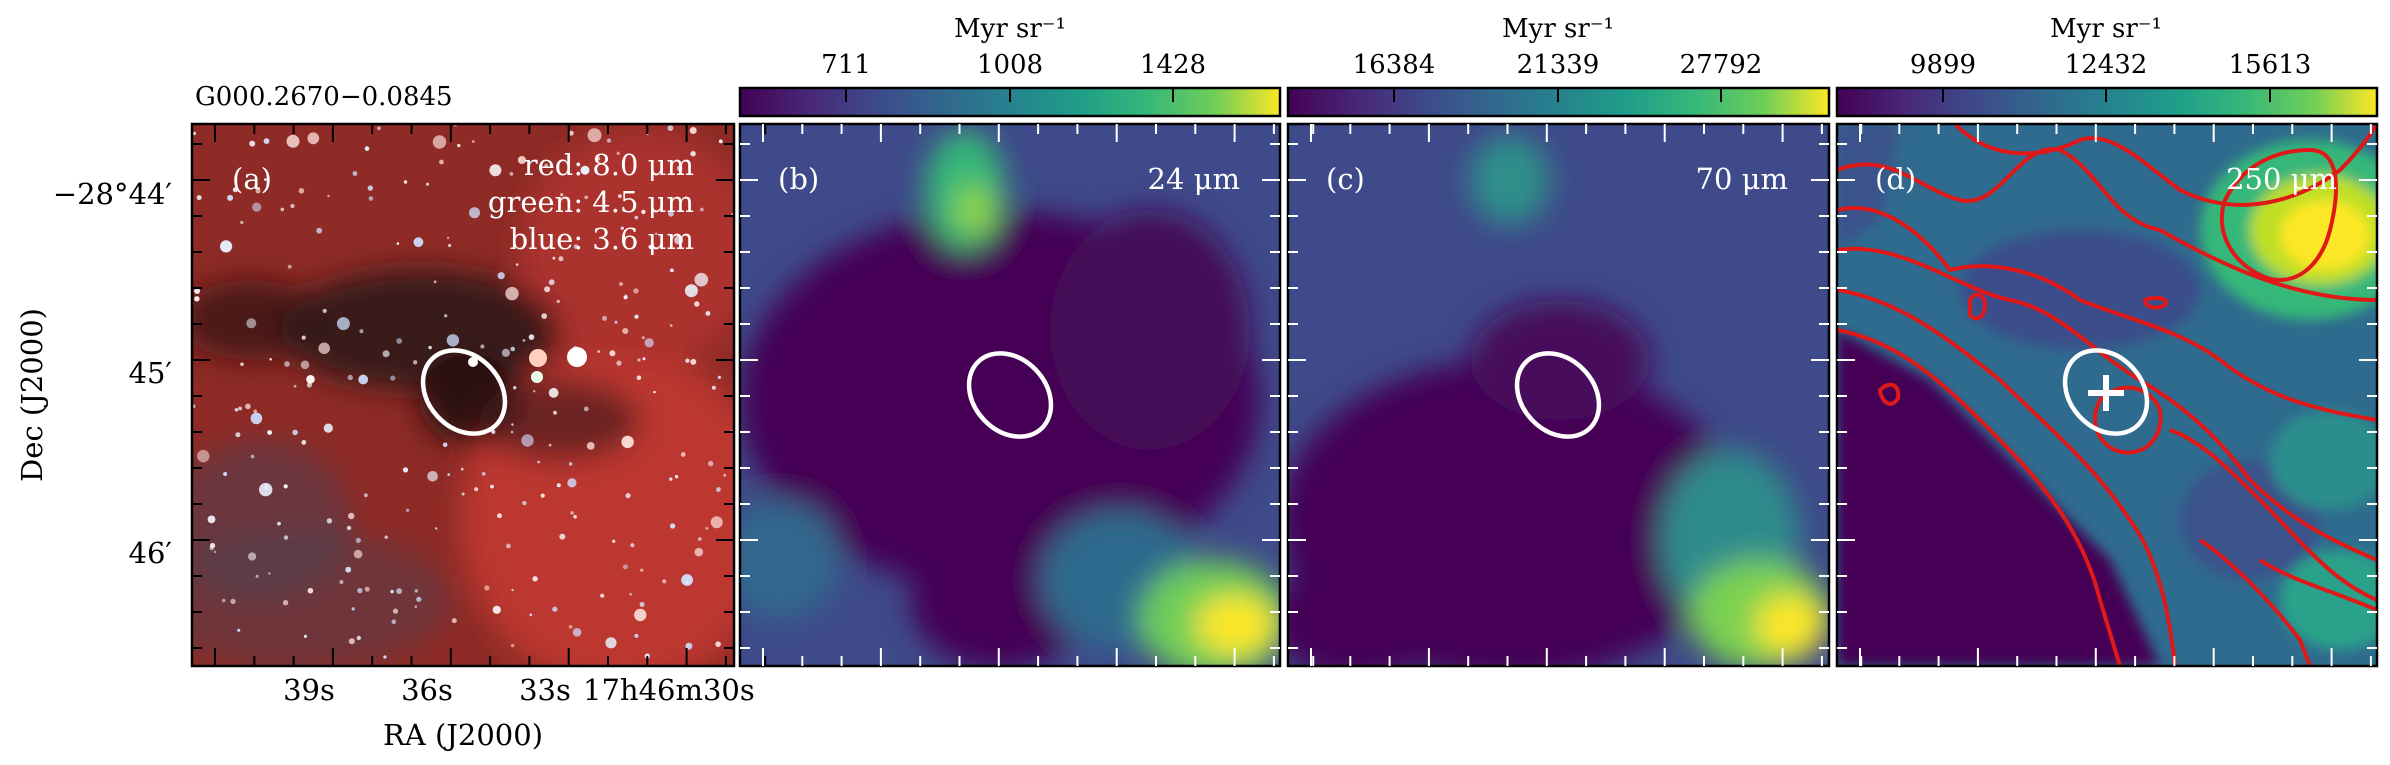  What do you see at coordinates (798, 179) in the screenshot?
I see `panel-b-label: (b)` at bounding box center [798, 179].